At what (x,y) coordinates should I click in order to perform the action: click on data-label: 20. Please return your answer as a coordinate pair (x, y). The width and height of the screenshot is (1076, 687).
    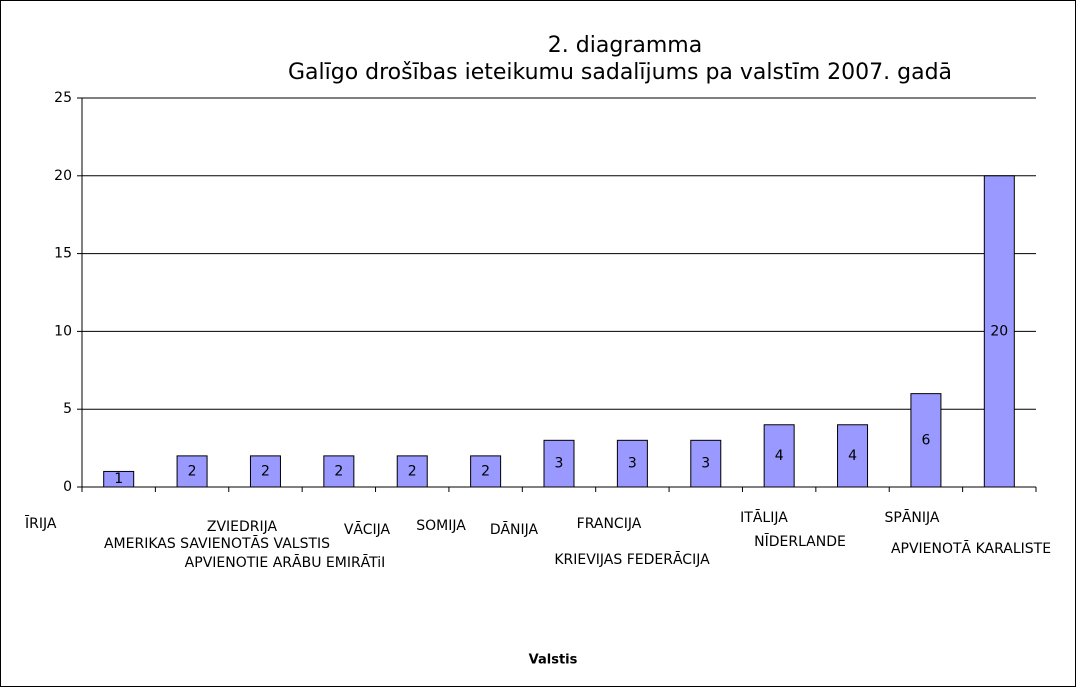
    Looking at the image, I should click on (999, 331).